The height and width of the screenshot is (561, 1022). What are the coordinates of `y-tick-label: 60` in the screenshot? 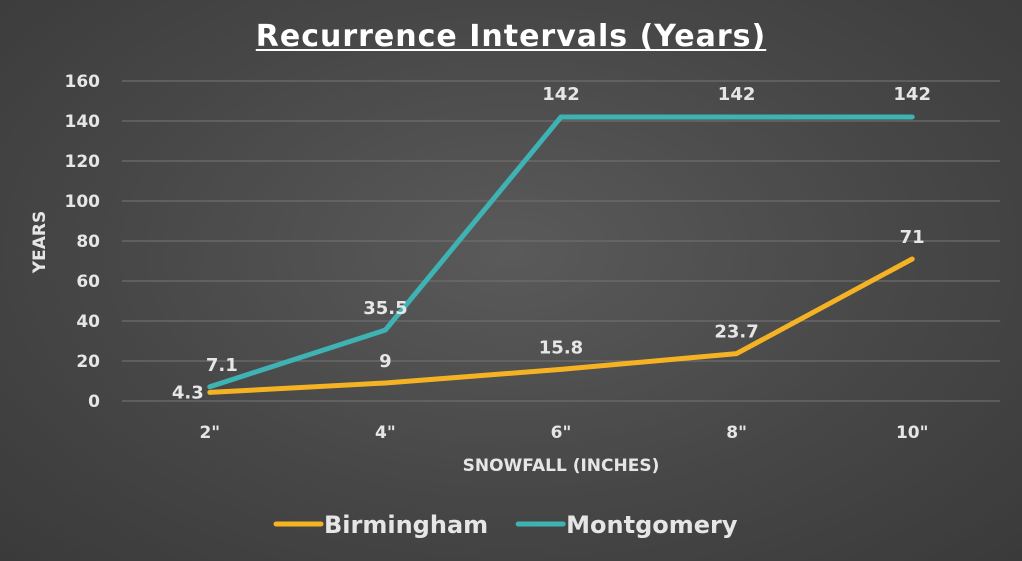 It's located at (88, 282).